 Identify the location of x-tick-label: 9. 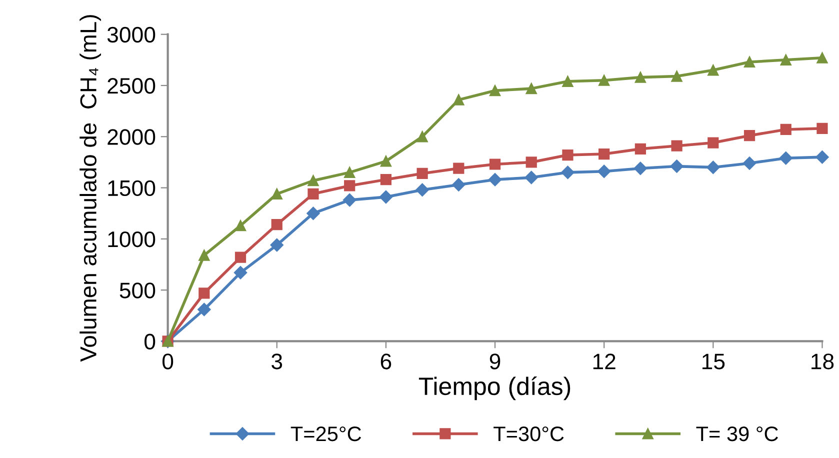
(495, 362).